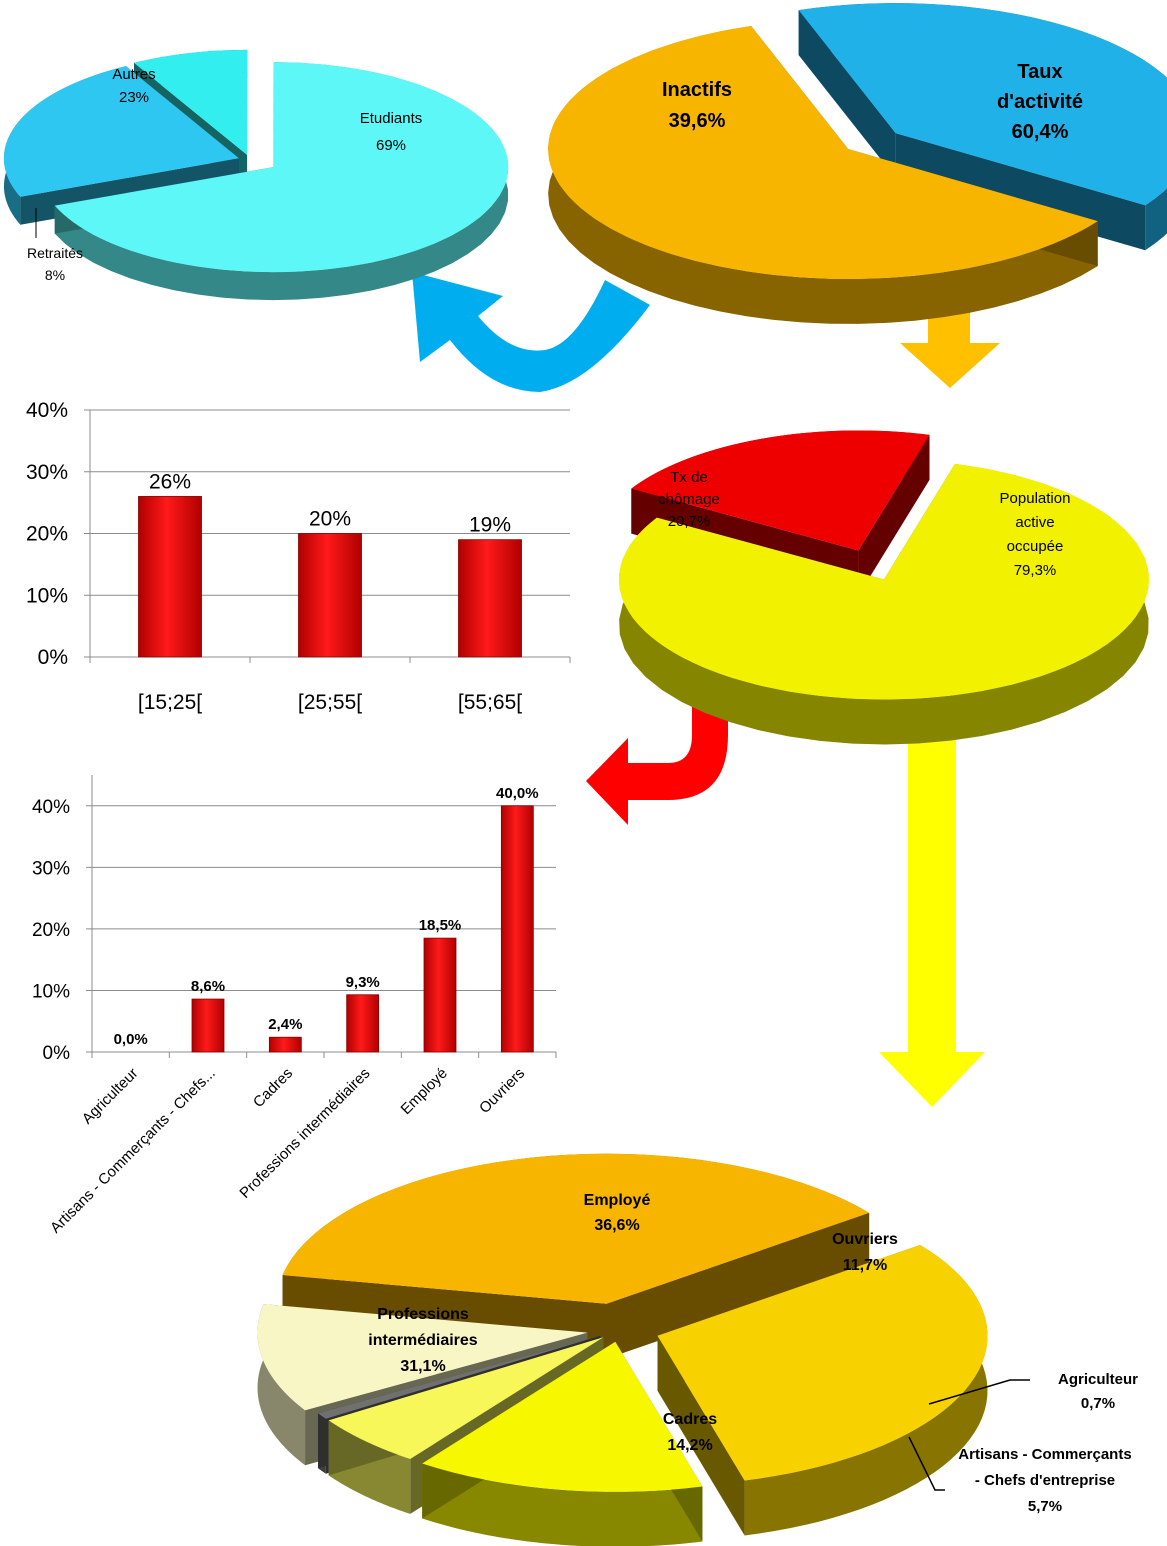 This screenshot has height=1546, width=1167. I want to click on pie-slice-cadres, so click(562, 1443).